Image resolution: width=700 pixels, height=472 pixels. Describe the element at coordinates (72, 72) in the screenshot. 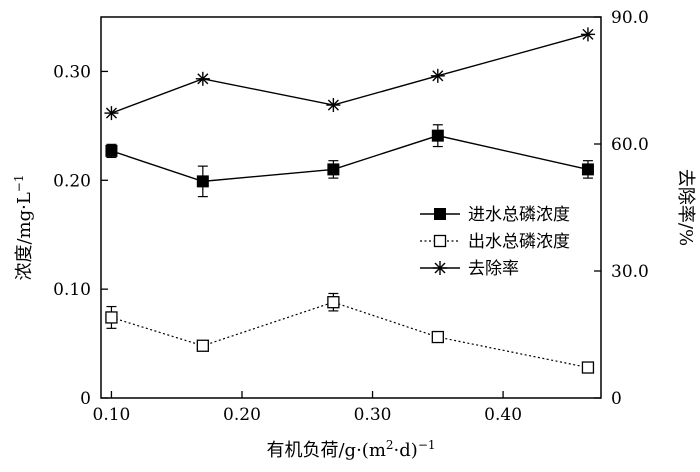

I see `y-left-tick-label: 0.30` at that location.